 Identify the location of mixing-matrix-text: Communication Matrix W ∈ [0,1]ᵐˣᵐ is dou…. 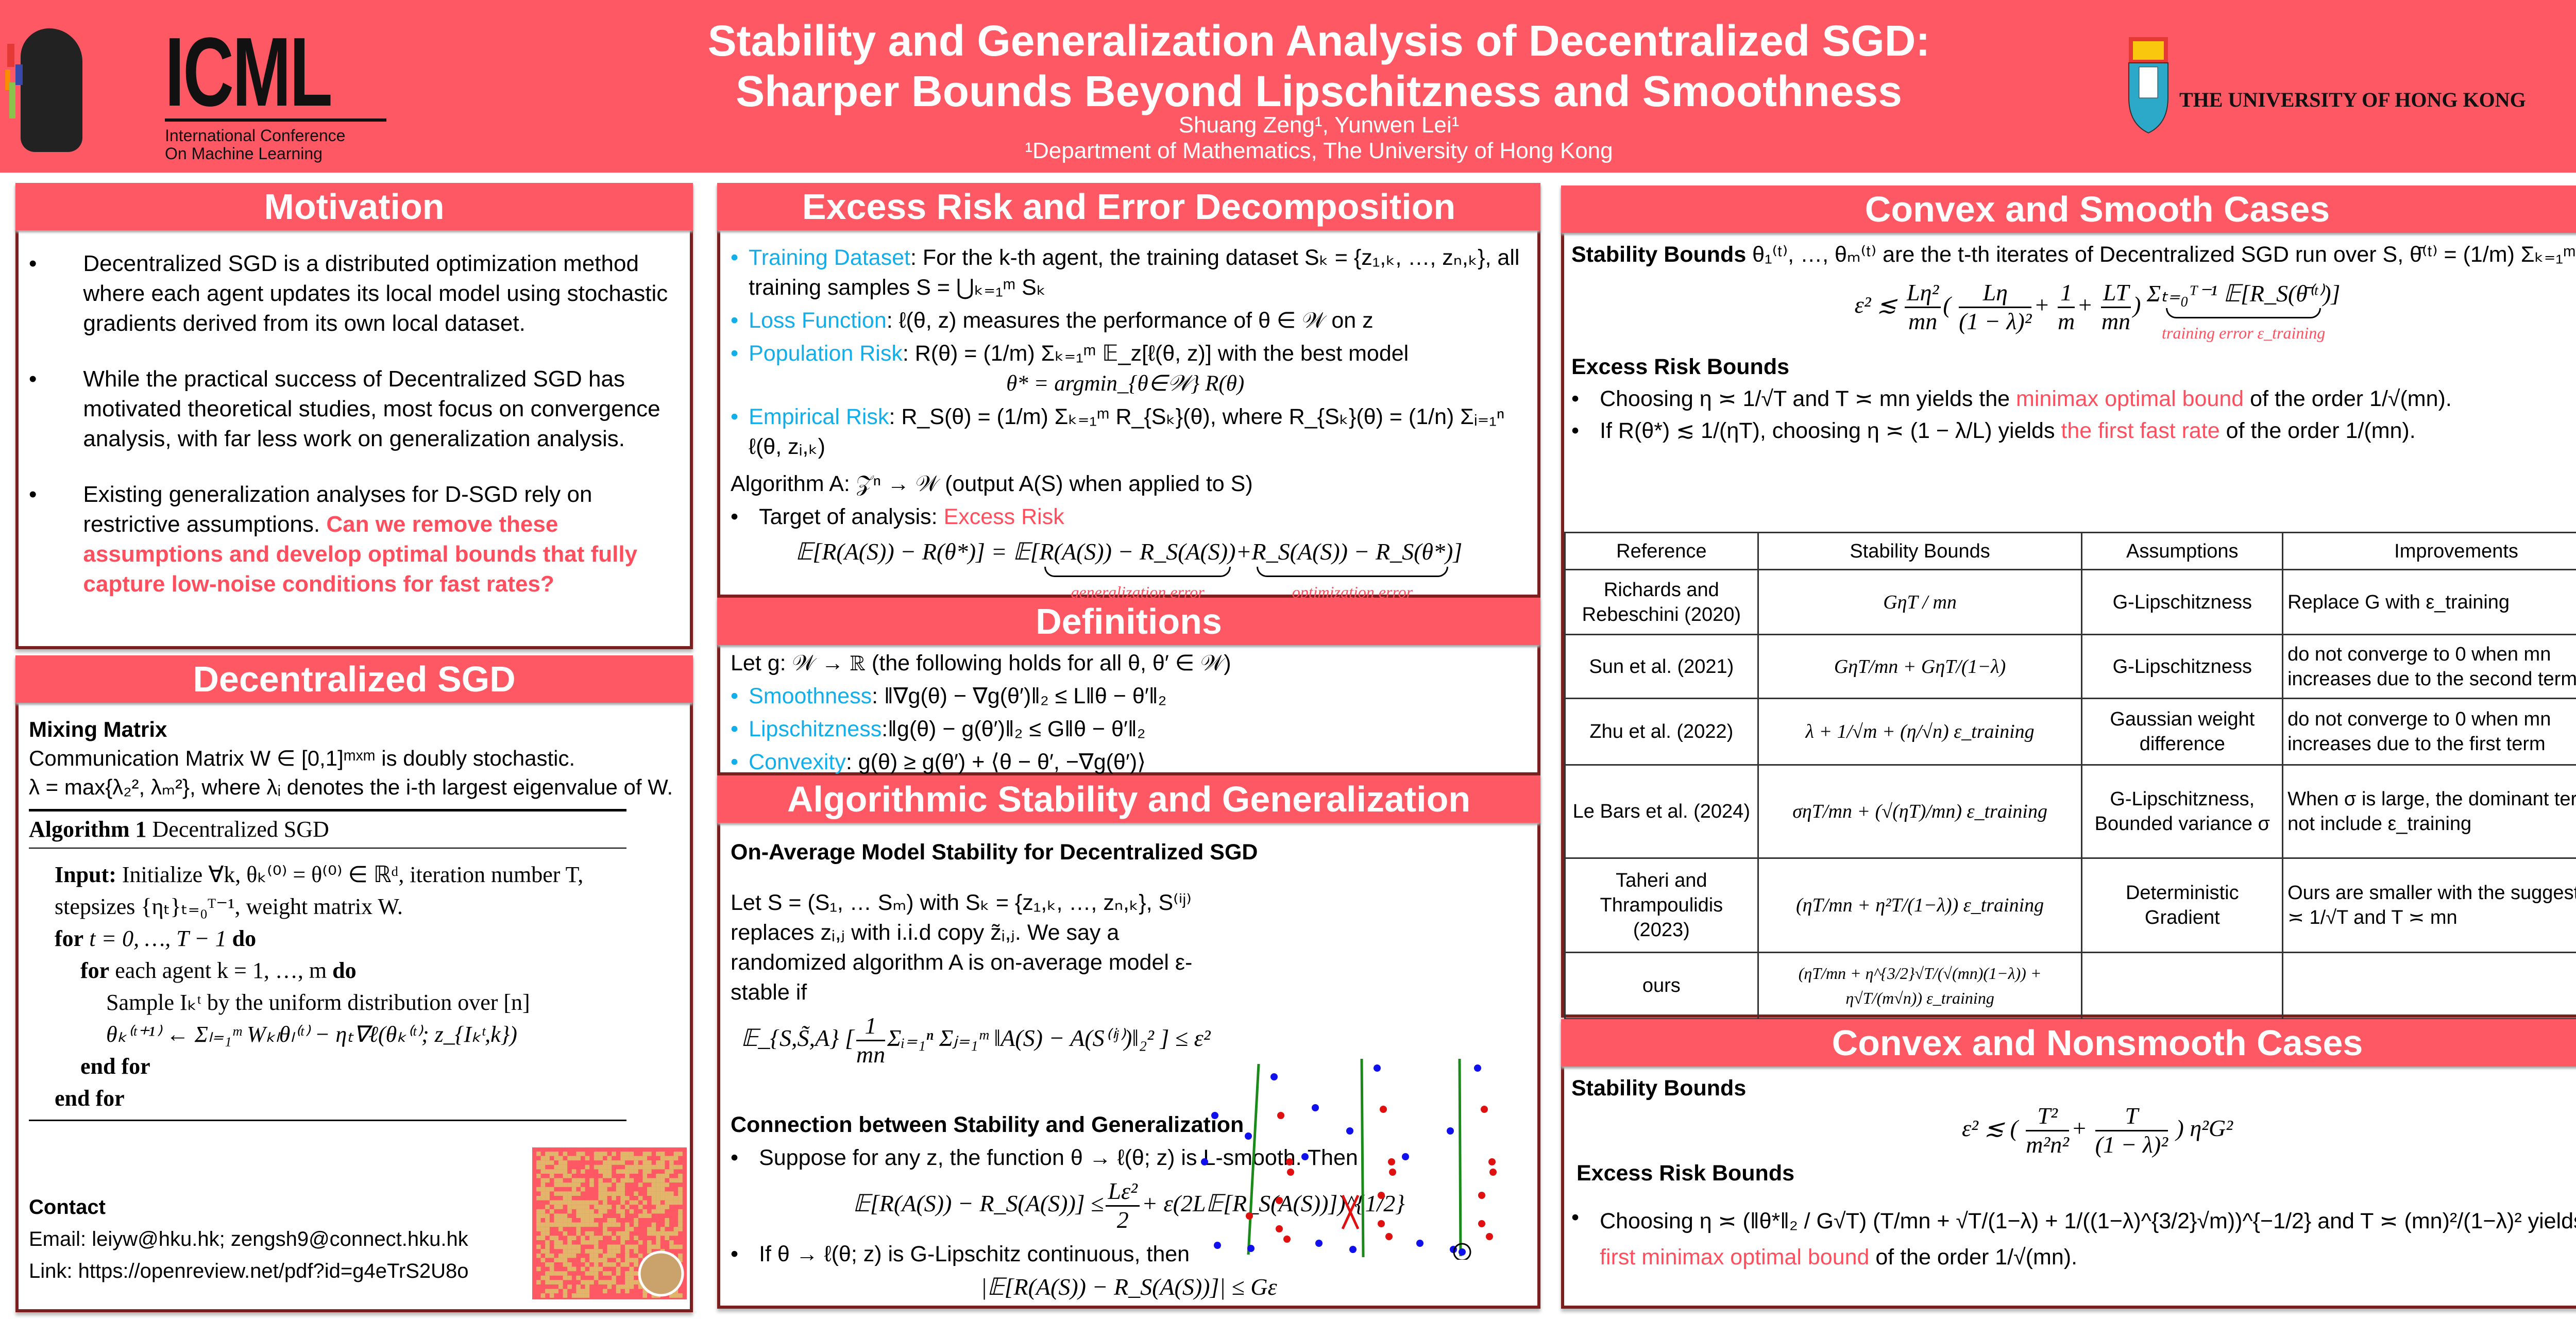
(302, 758).